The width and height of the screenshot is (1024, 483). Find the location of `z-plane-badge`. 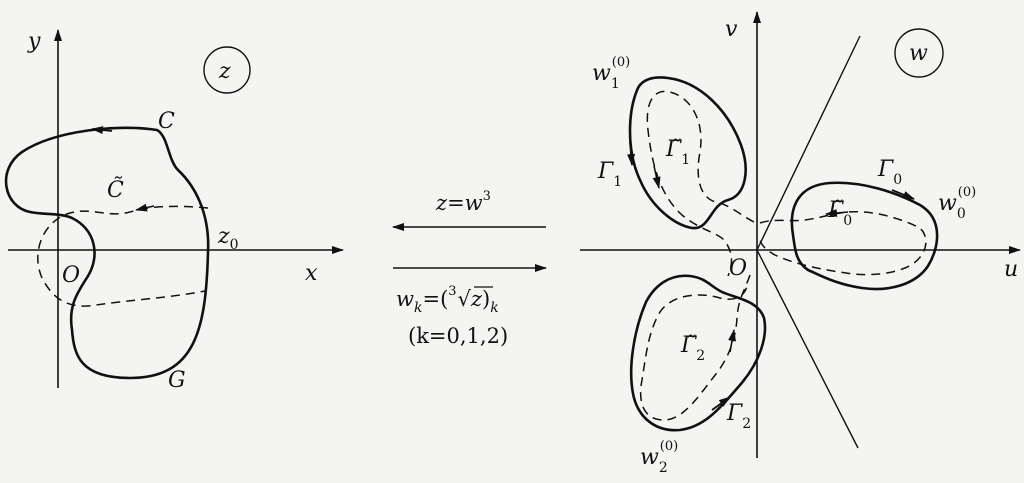

z-plane-badge is located at coordinates (227, 70).